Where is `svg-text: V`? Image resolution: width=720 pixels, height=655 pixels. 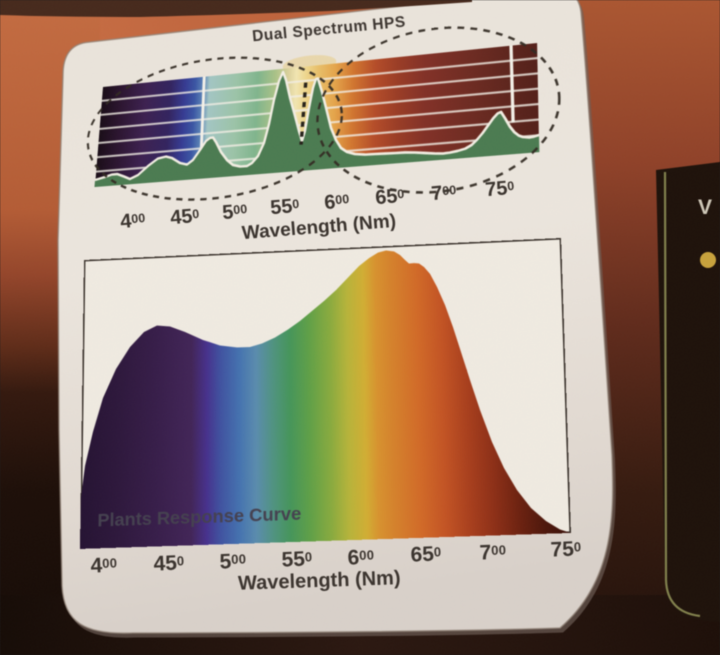
svg-text: V is located at coordinates (705, 207).